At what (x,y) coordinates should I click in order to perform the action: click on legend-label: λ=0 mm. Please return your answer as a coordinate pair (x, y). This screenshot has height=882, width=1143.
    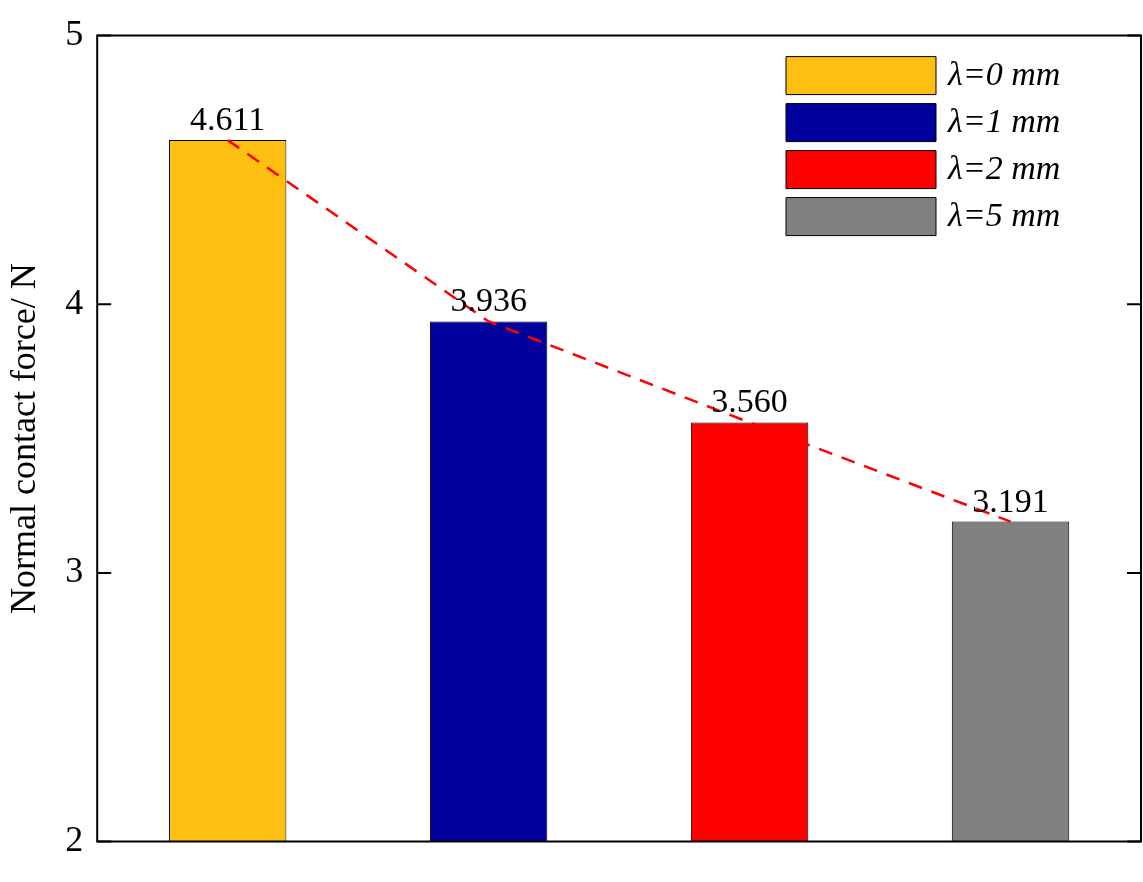
    Looking at the image, I should click on (1004, 73).